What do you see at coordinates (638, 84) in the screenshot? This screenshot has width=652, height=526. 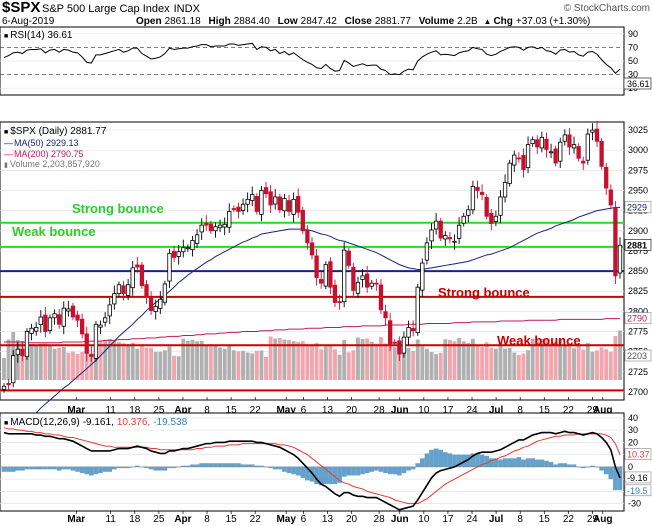 I see `rsi-last-label: 36.61` at bounding box center [638, 84].